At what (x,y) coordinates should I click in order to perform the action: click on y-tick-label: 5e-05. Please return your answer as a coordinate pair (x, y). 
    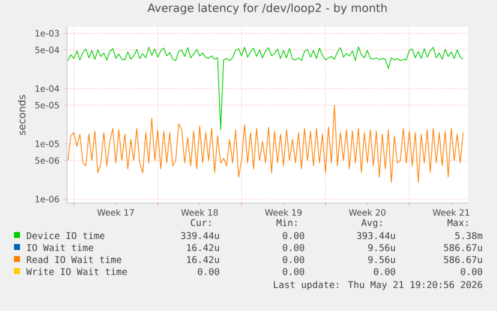
    Looking at the image, I should click on (47, 105).